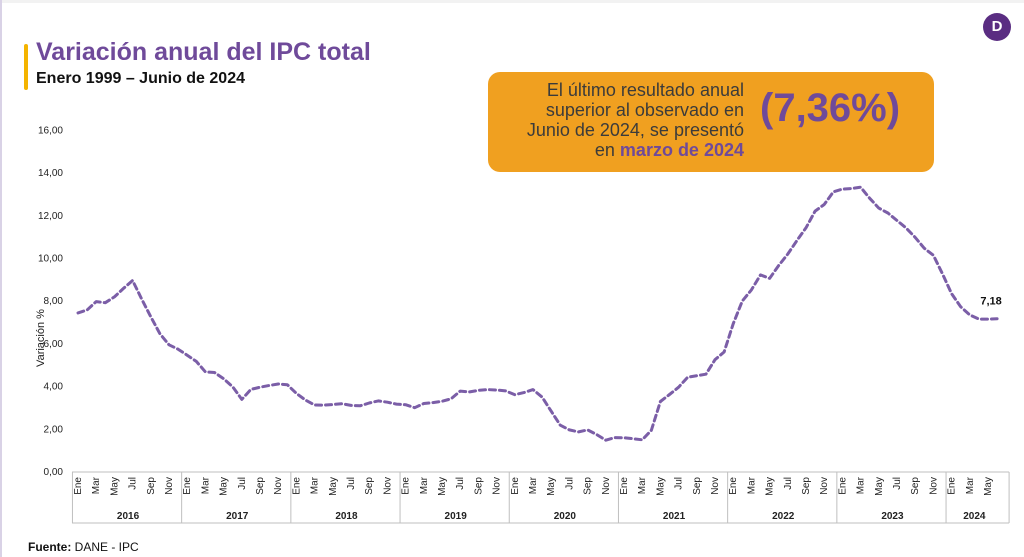  What do you see at coordinates (50, 547) in the screenshot?
I see `source-label: Fuente:` at bounding box center [50, 547].